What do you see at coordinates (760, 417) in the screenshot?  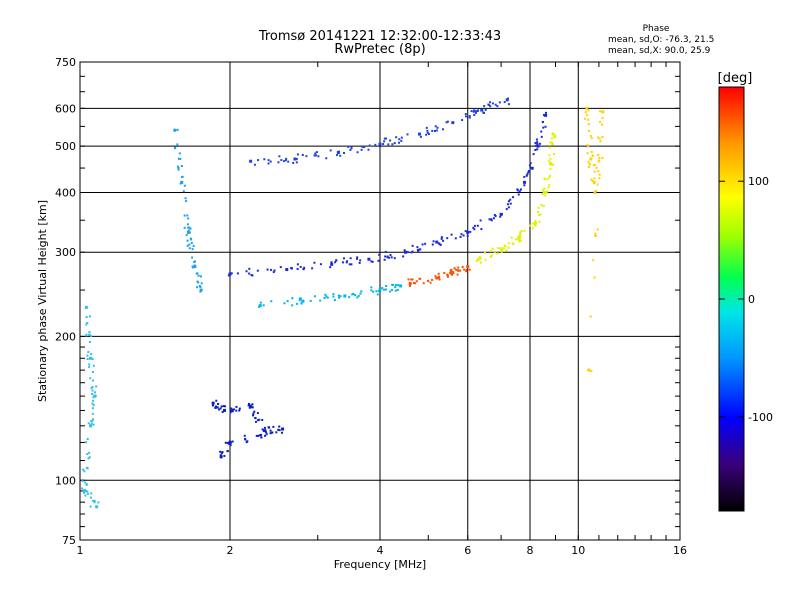 I see `colorbar-tick-label: -100` at bounding box center [760, 417].